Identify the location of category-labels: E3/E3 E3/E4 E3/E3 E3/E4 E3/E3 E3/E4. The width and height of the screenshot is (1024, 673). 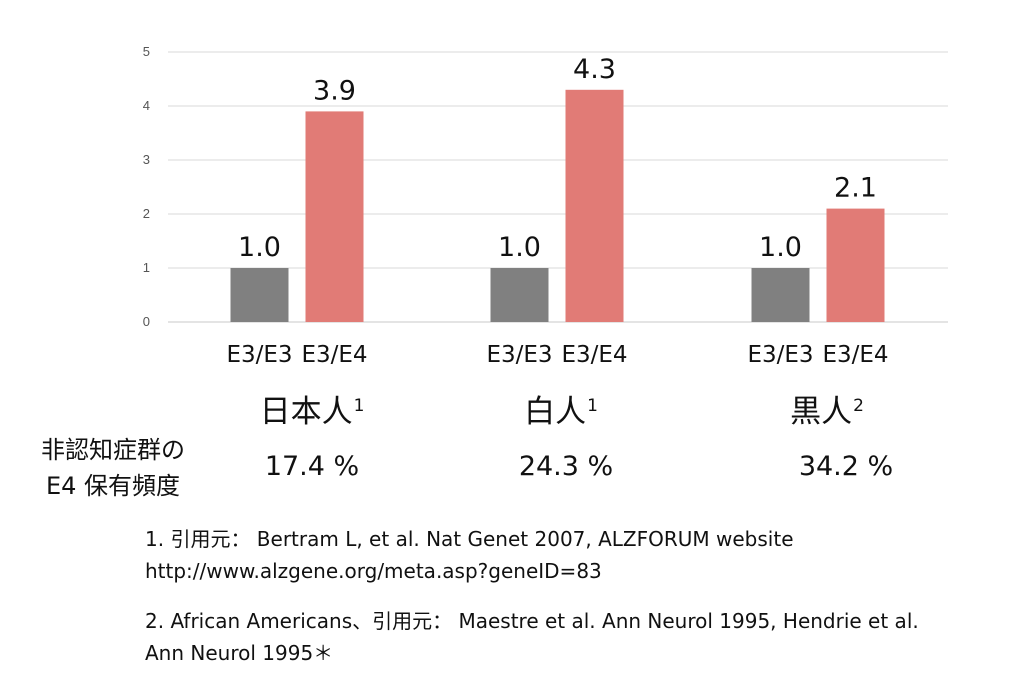
(557, 355).